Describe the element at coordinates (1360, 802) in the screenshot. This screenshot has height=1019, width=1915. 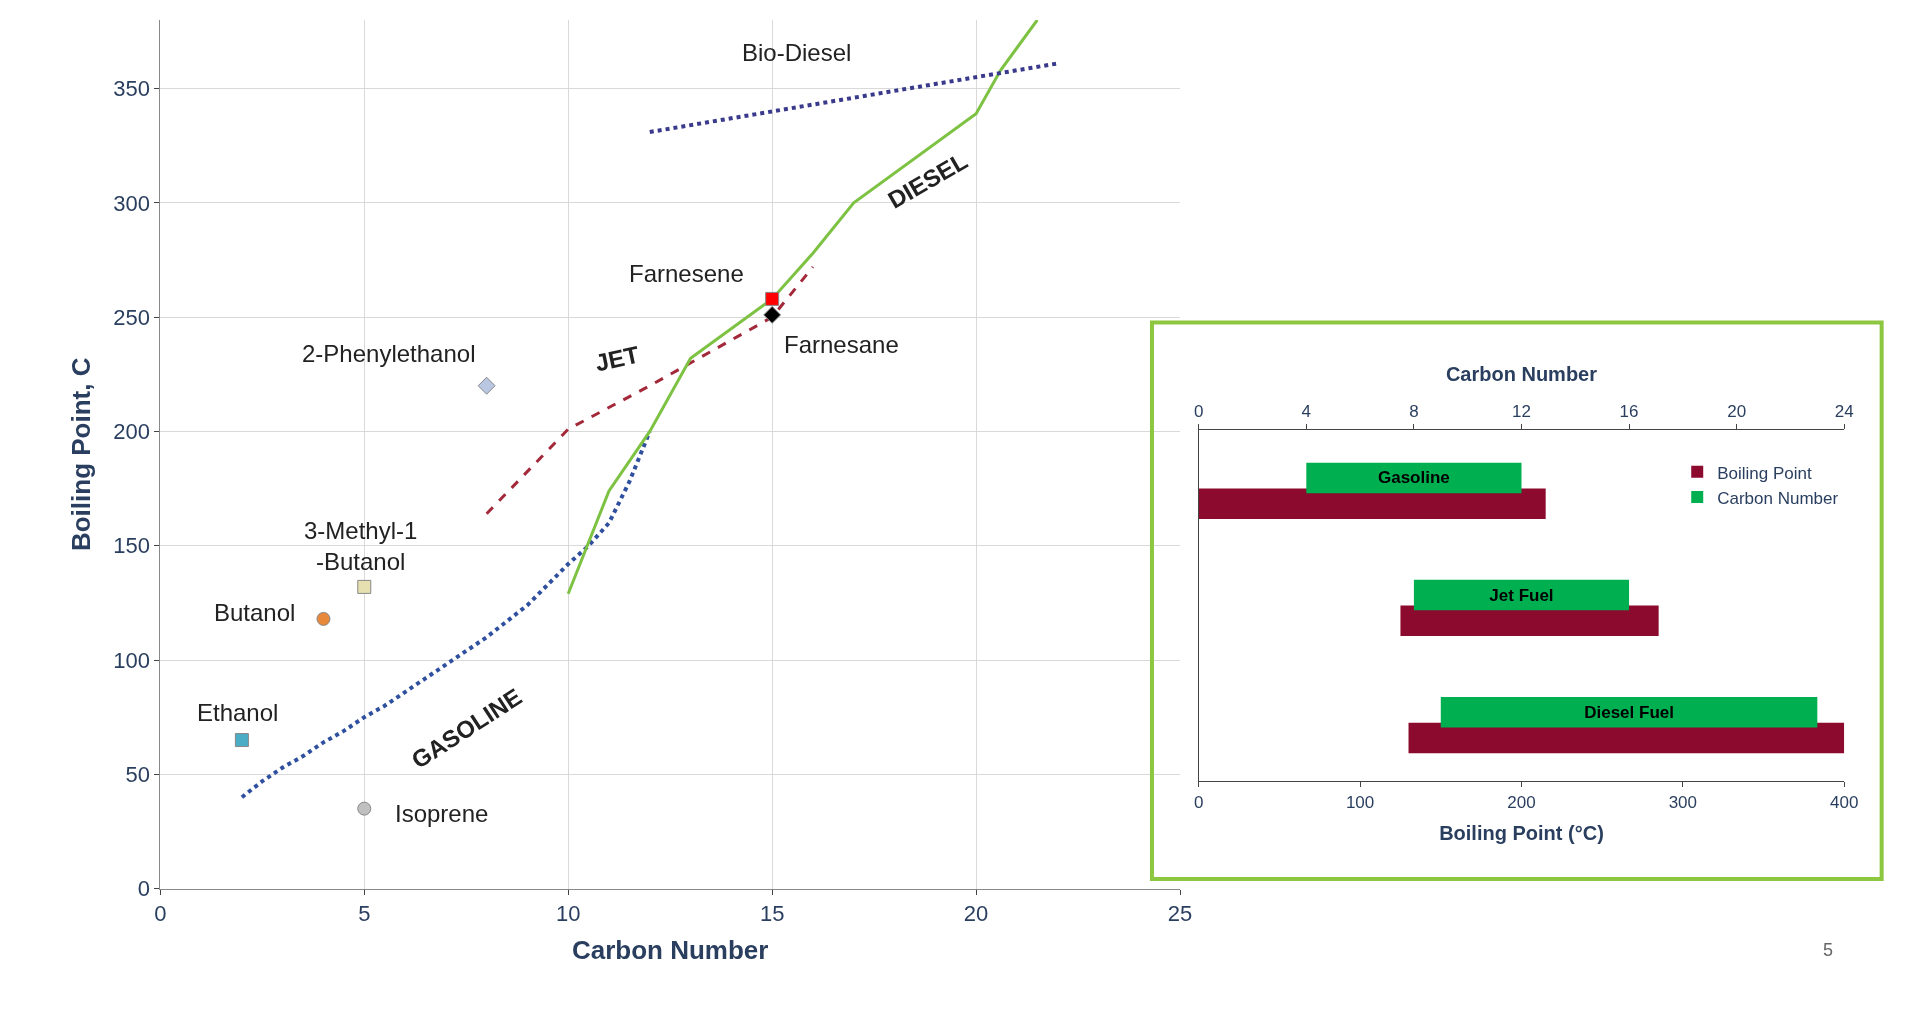
I see `x-tick-label: 100` at that location.